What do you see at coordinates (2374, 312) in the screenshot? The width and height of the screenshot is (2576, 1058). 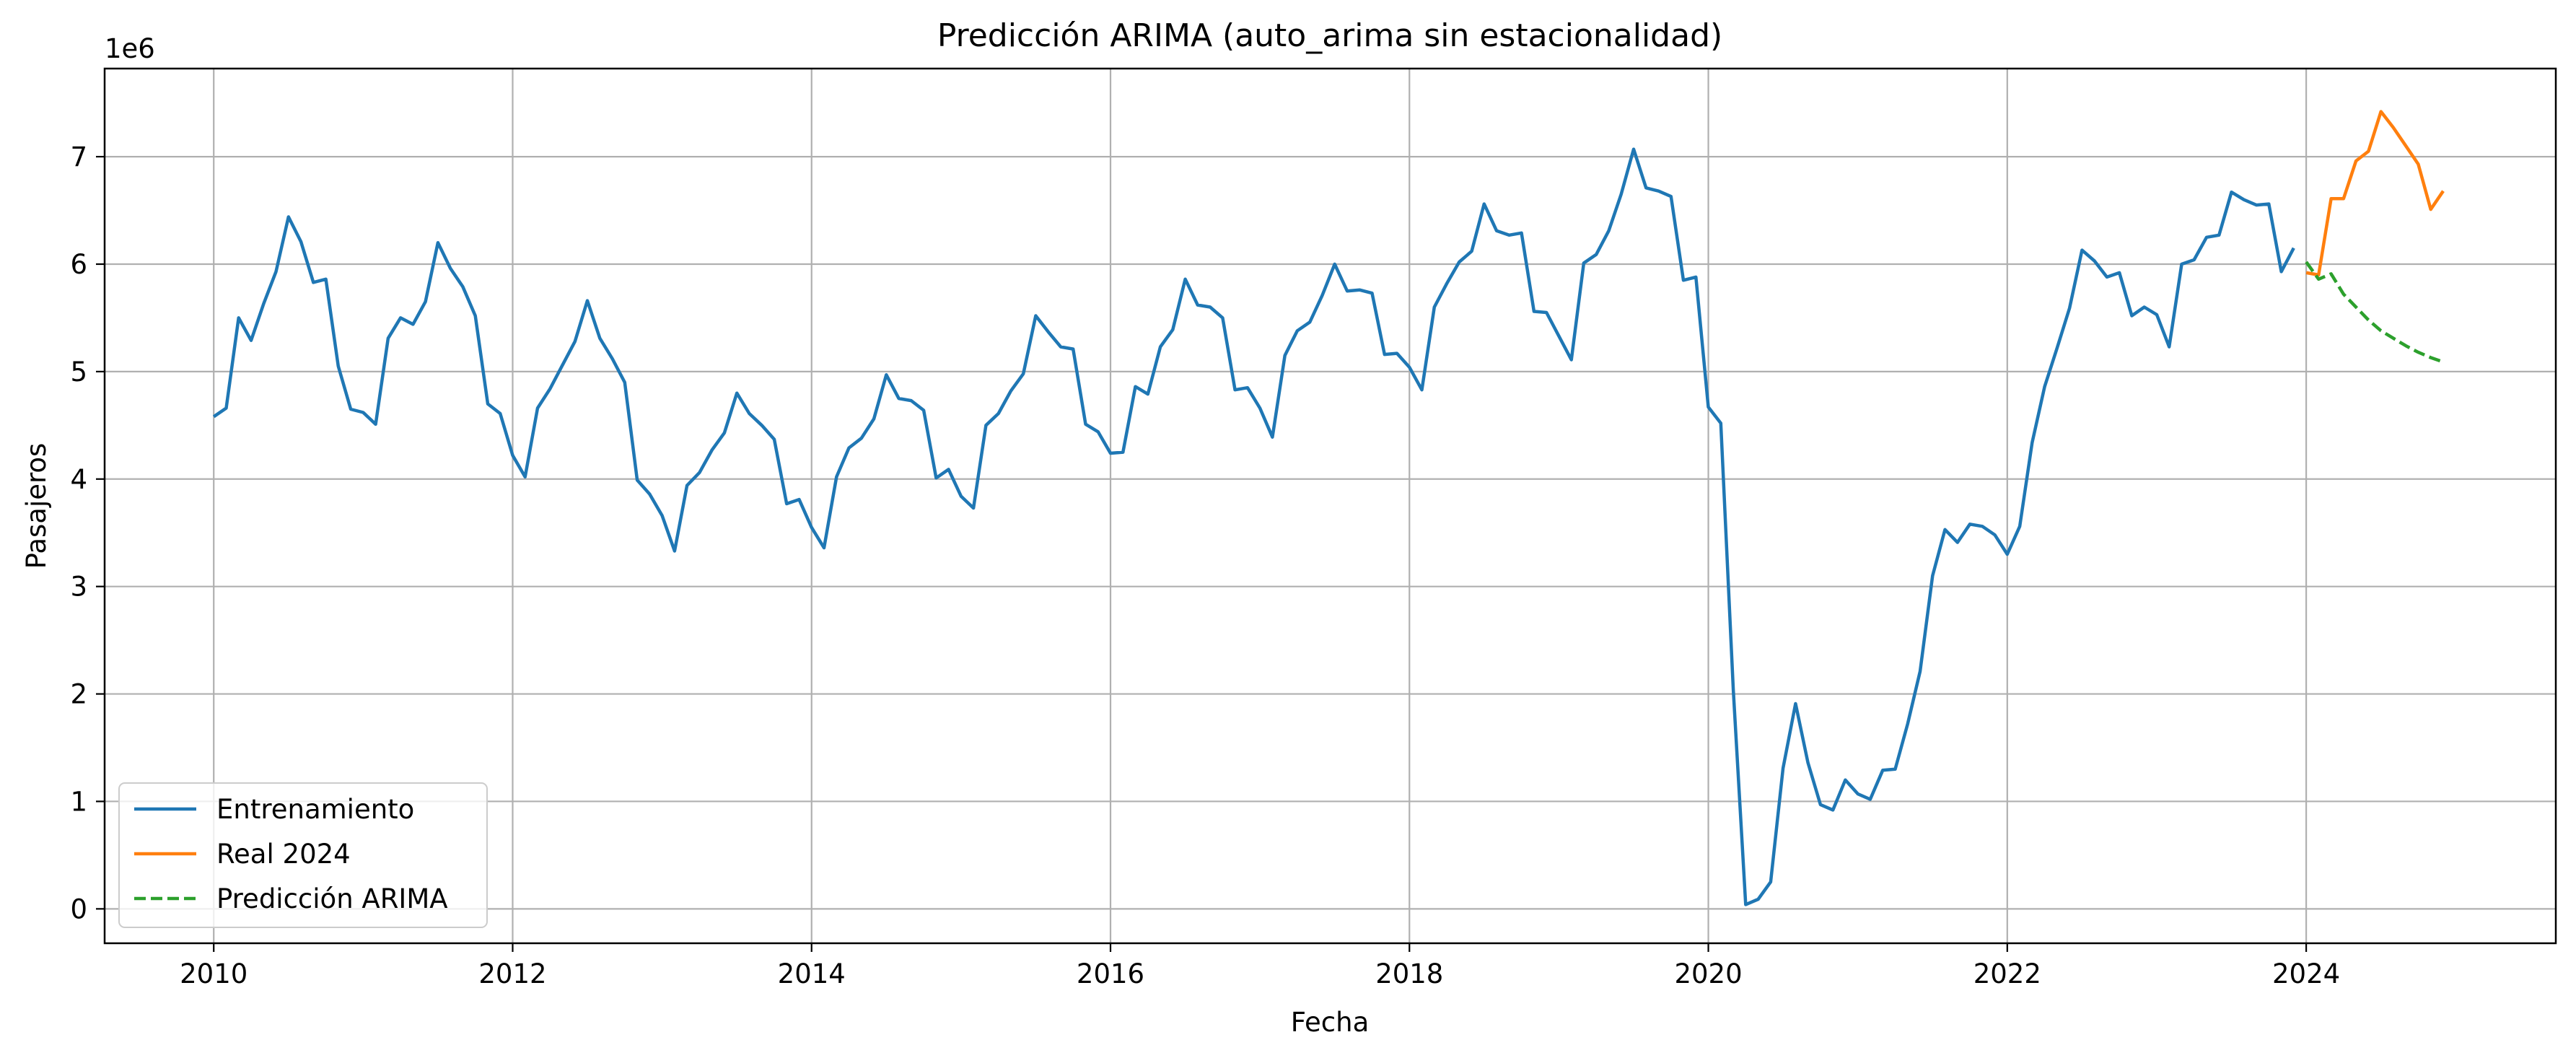 I see `series-line-predicci-n-arima` at bounding box center [2374, 312].